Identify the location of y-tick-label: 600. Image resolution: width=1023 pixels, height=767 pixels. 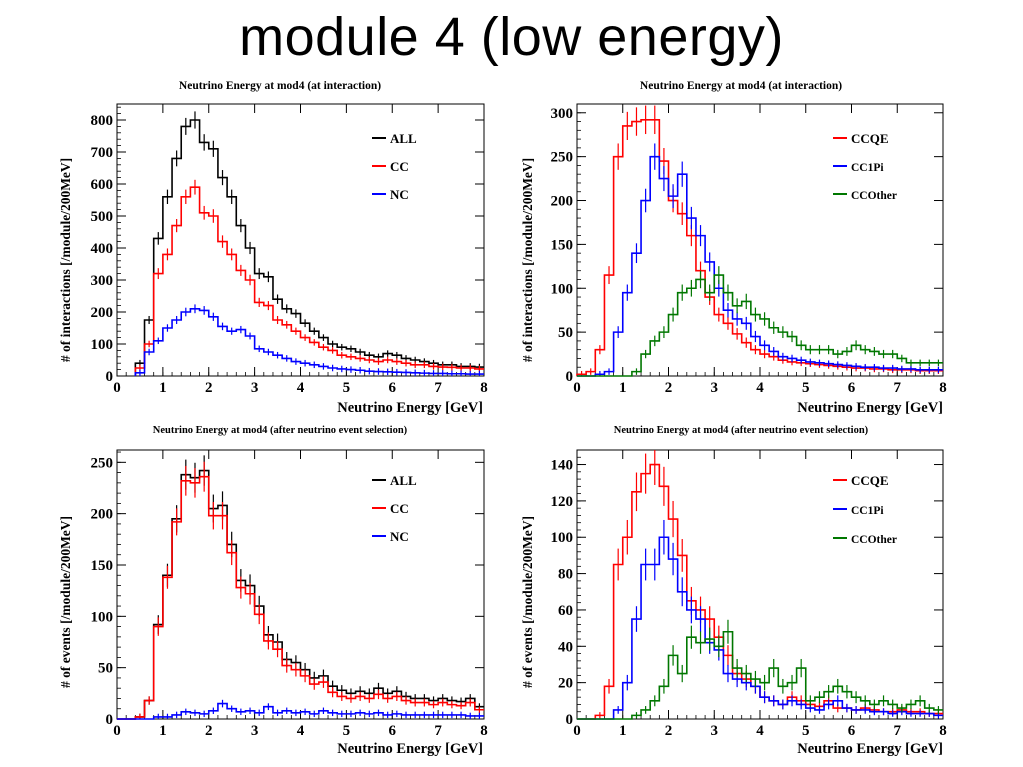
(102, 185).